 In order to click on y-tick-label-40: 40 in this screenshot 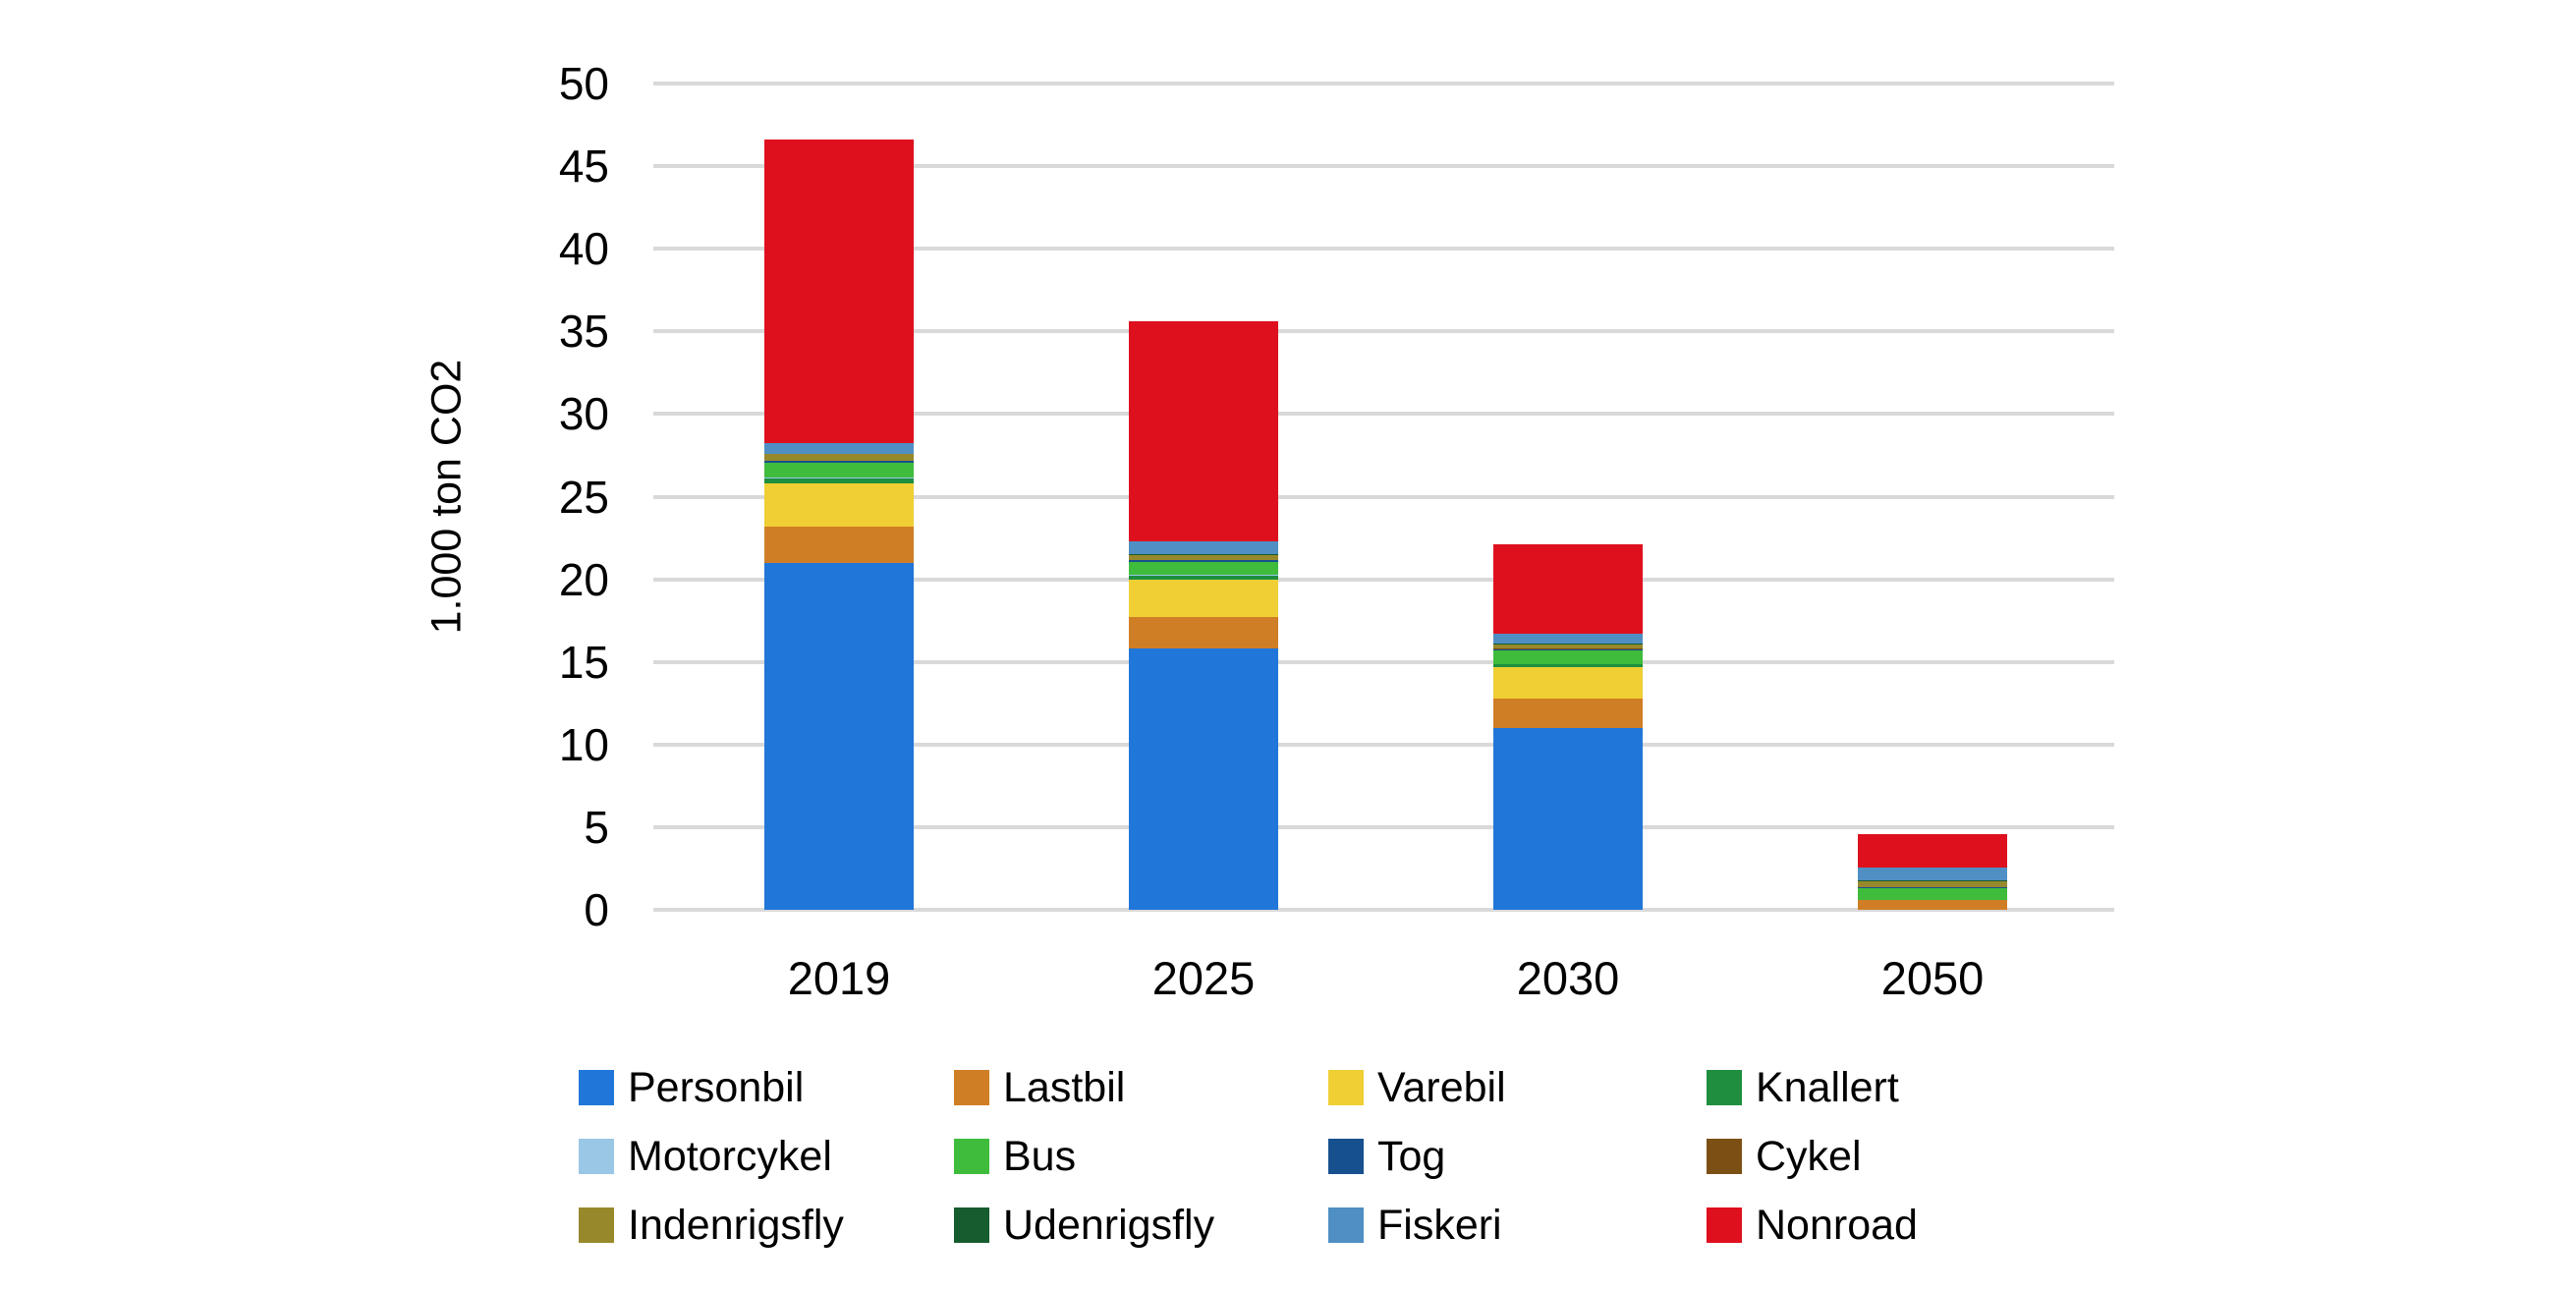, I will do `click(583, 249)`.